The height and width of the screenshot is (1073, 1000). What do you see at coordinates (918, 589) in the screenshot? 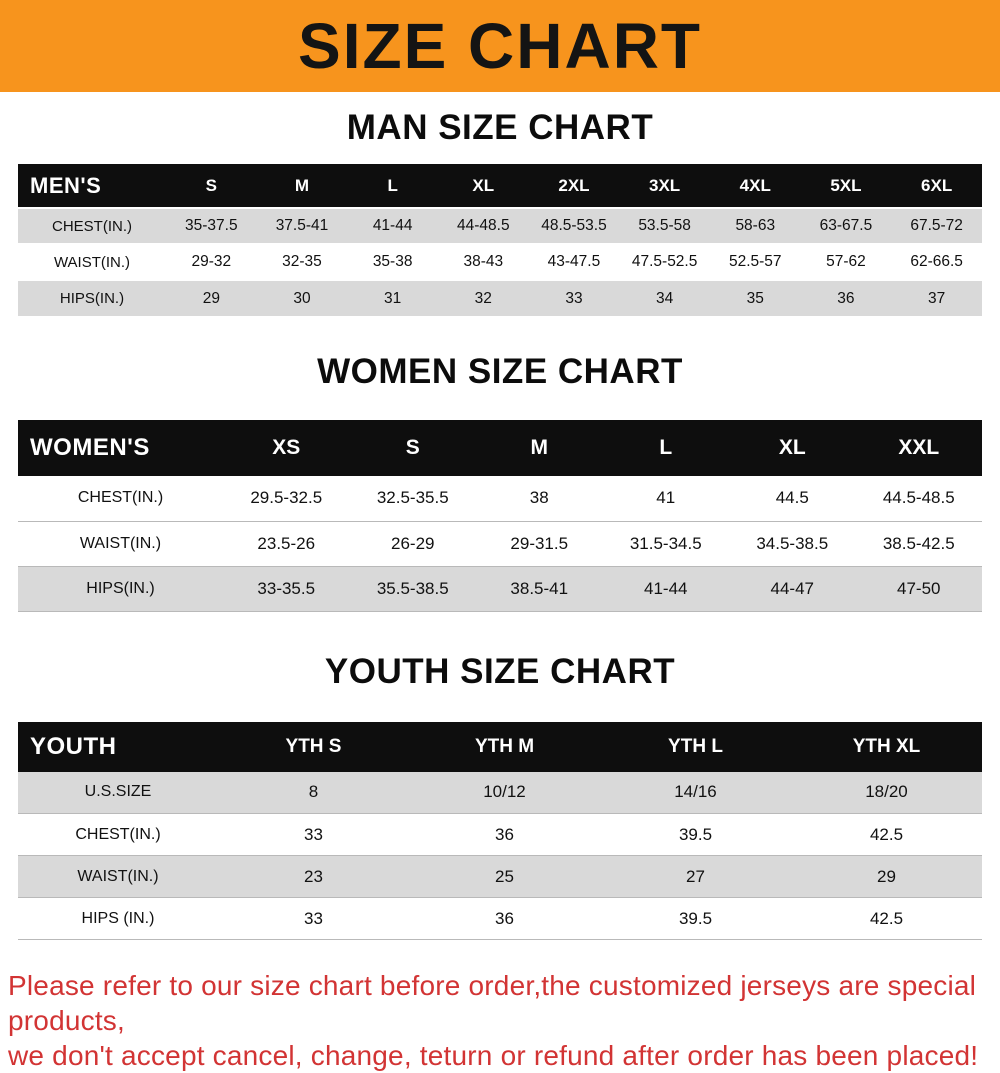
I see `table-cell: 47-50` at bounding box center [918, 589].